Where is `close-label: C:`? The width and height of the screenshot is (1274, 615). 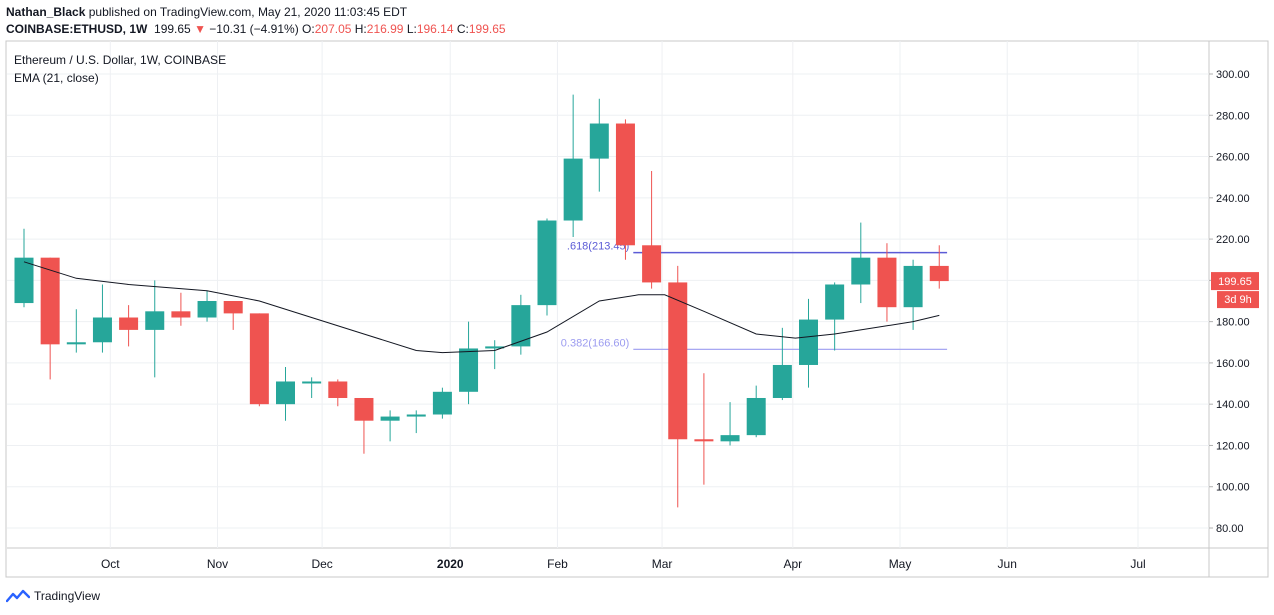 close-label: C: is located at coordinates (462, 29).